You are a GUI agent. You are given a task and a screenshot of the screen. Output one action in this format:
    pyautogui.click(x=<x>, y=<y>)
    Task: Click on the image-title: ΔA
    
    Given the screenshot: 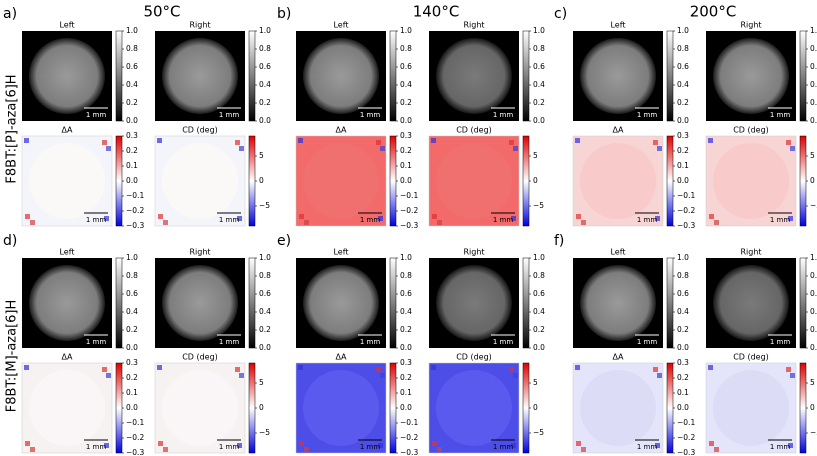 What is the action you would take?
    pyautogui.click(x=618, y=130)
    